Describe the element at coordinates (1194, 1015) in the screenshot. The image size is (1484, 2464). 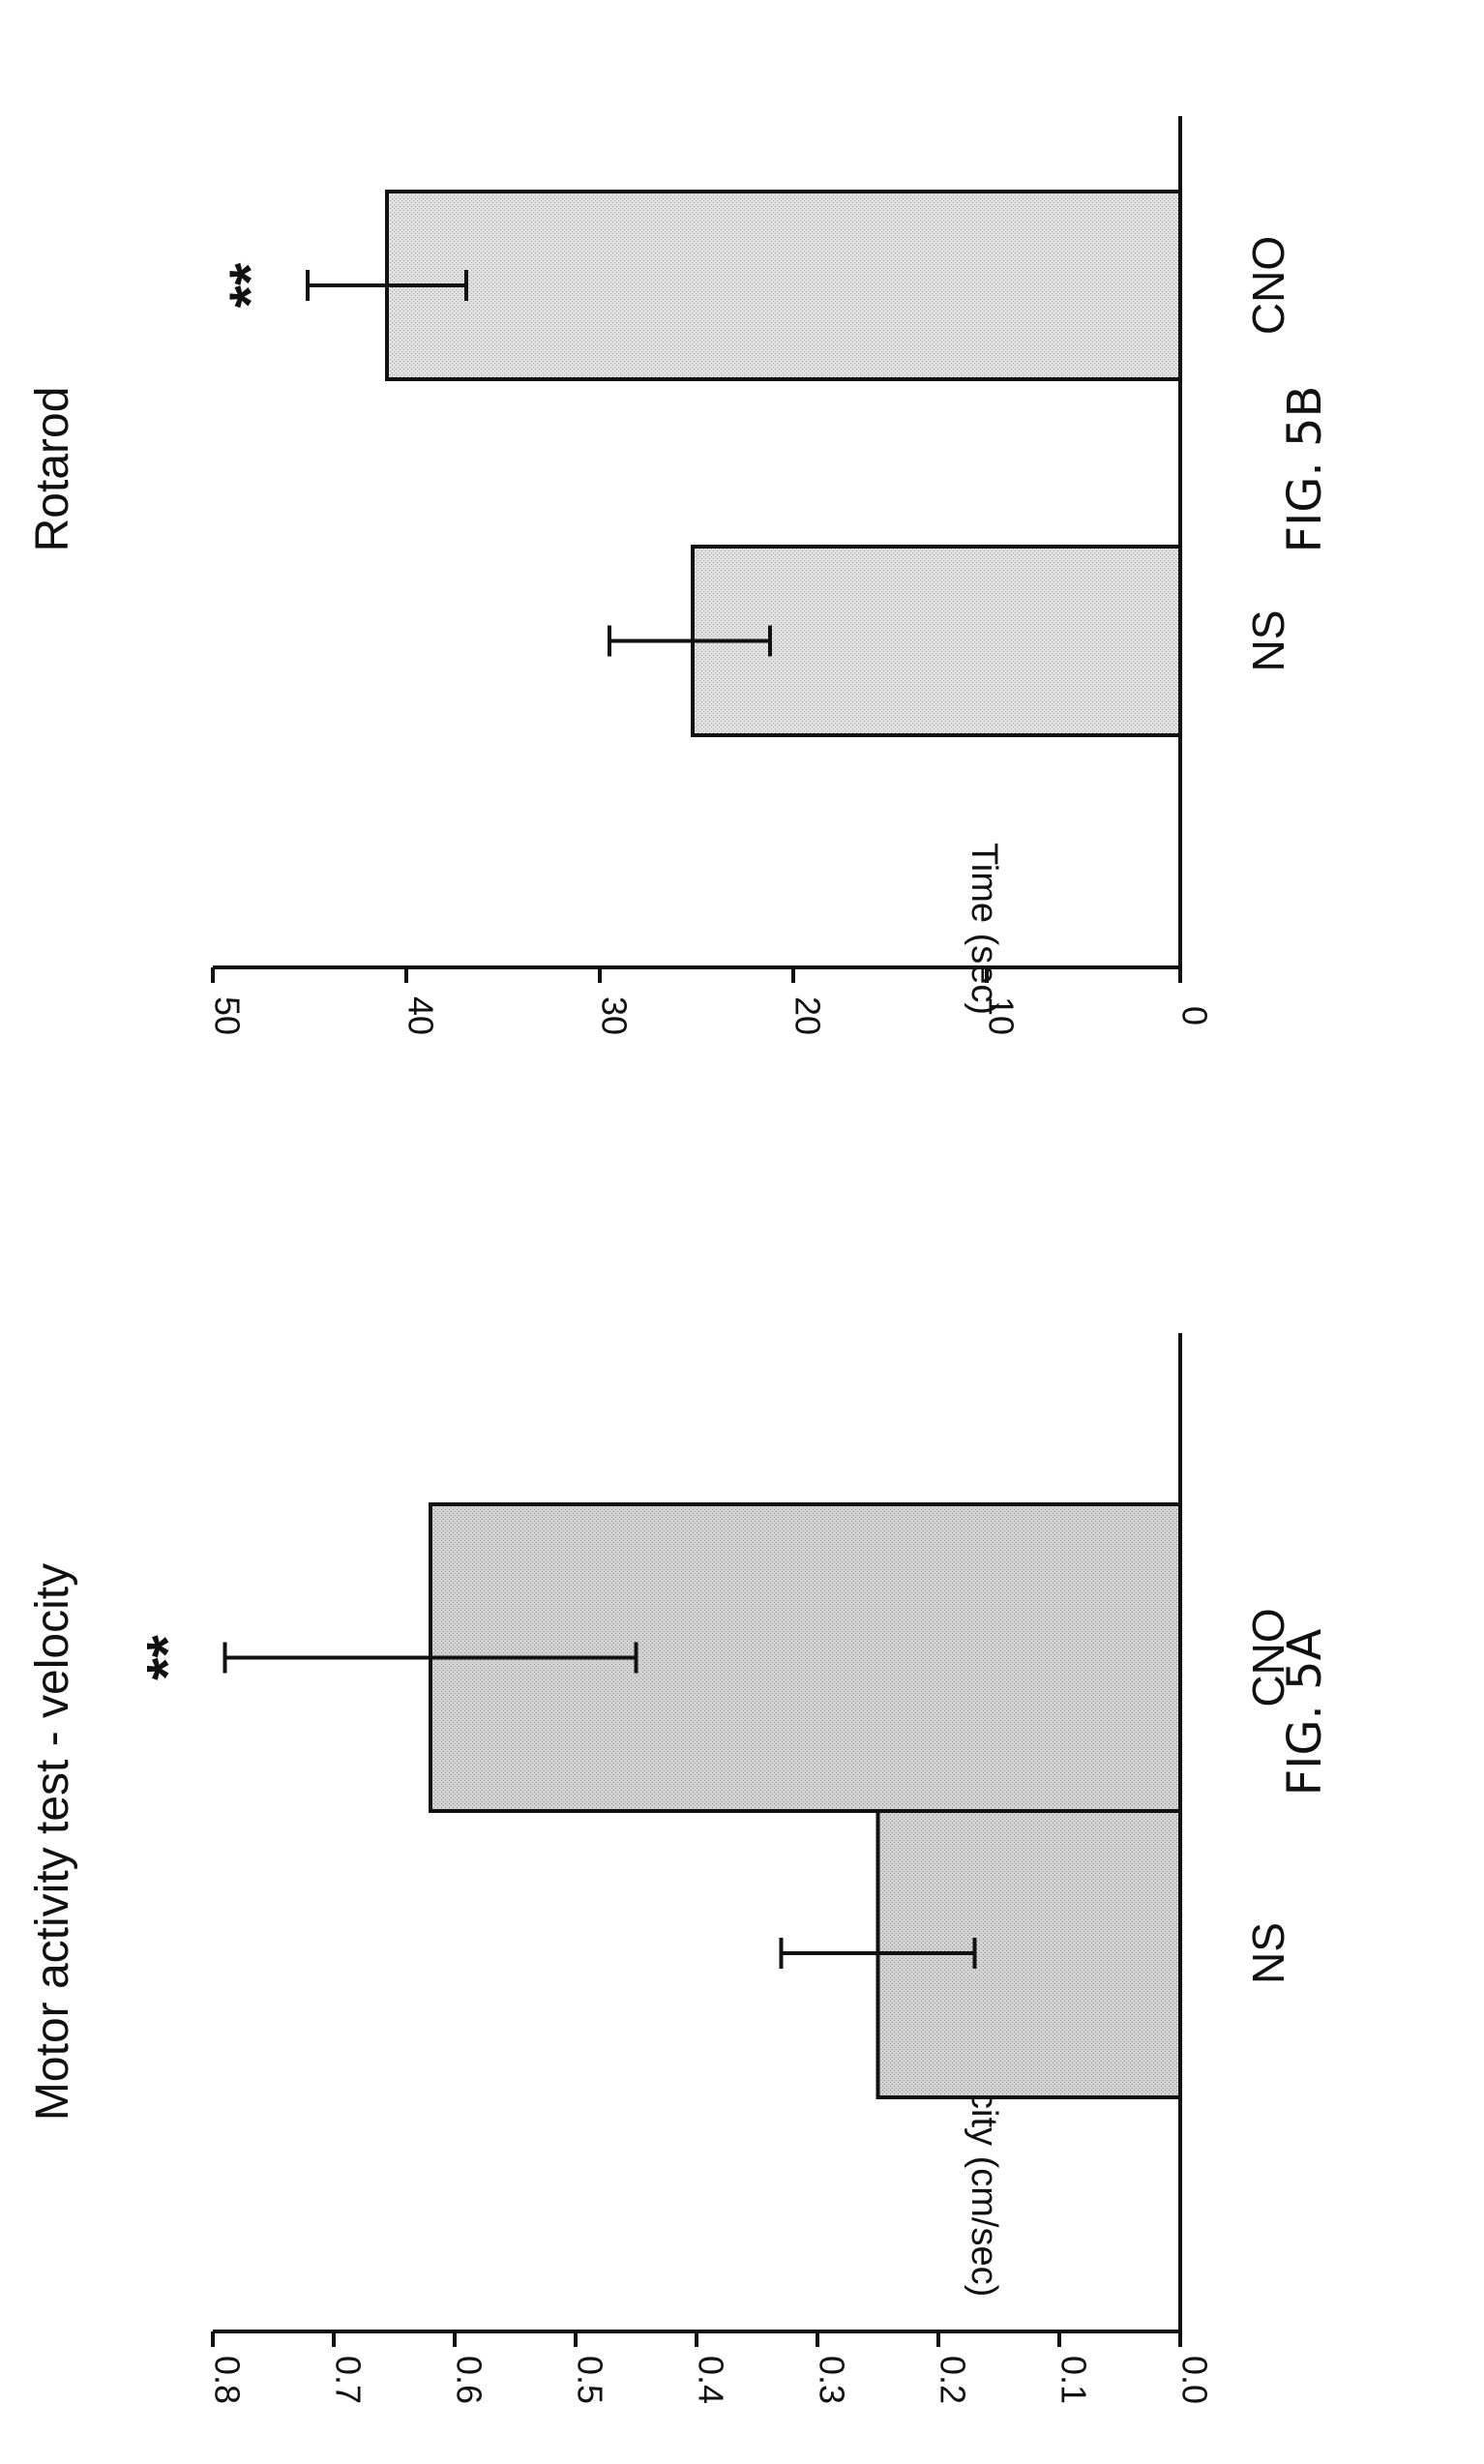
I see `y-tick-label: 0` at that location.